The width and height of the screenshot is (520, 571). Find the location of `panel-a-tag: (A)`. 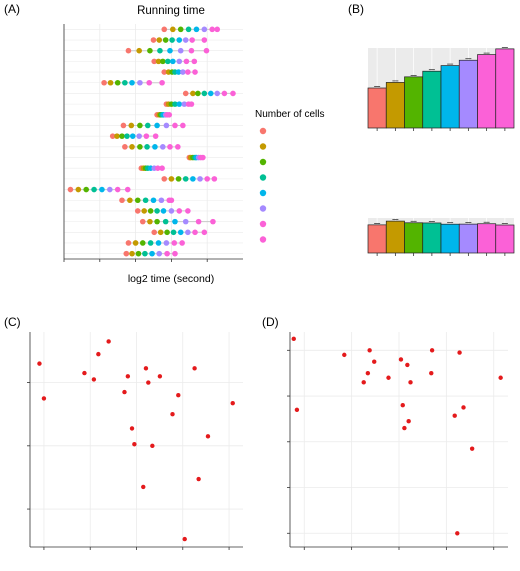

panel-a-tag: (A) is located at coordinates (12, 9).